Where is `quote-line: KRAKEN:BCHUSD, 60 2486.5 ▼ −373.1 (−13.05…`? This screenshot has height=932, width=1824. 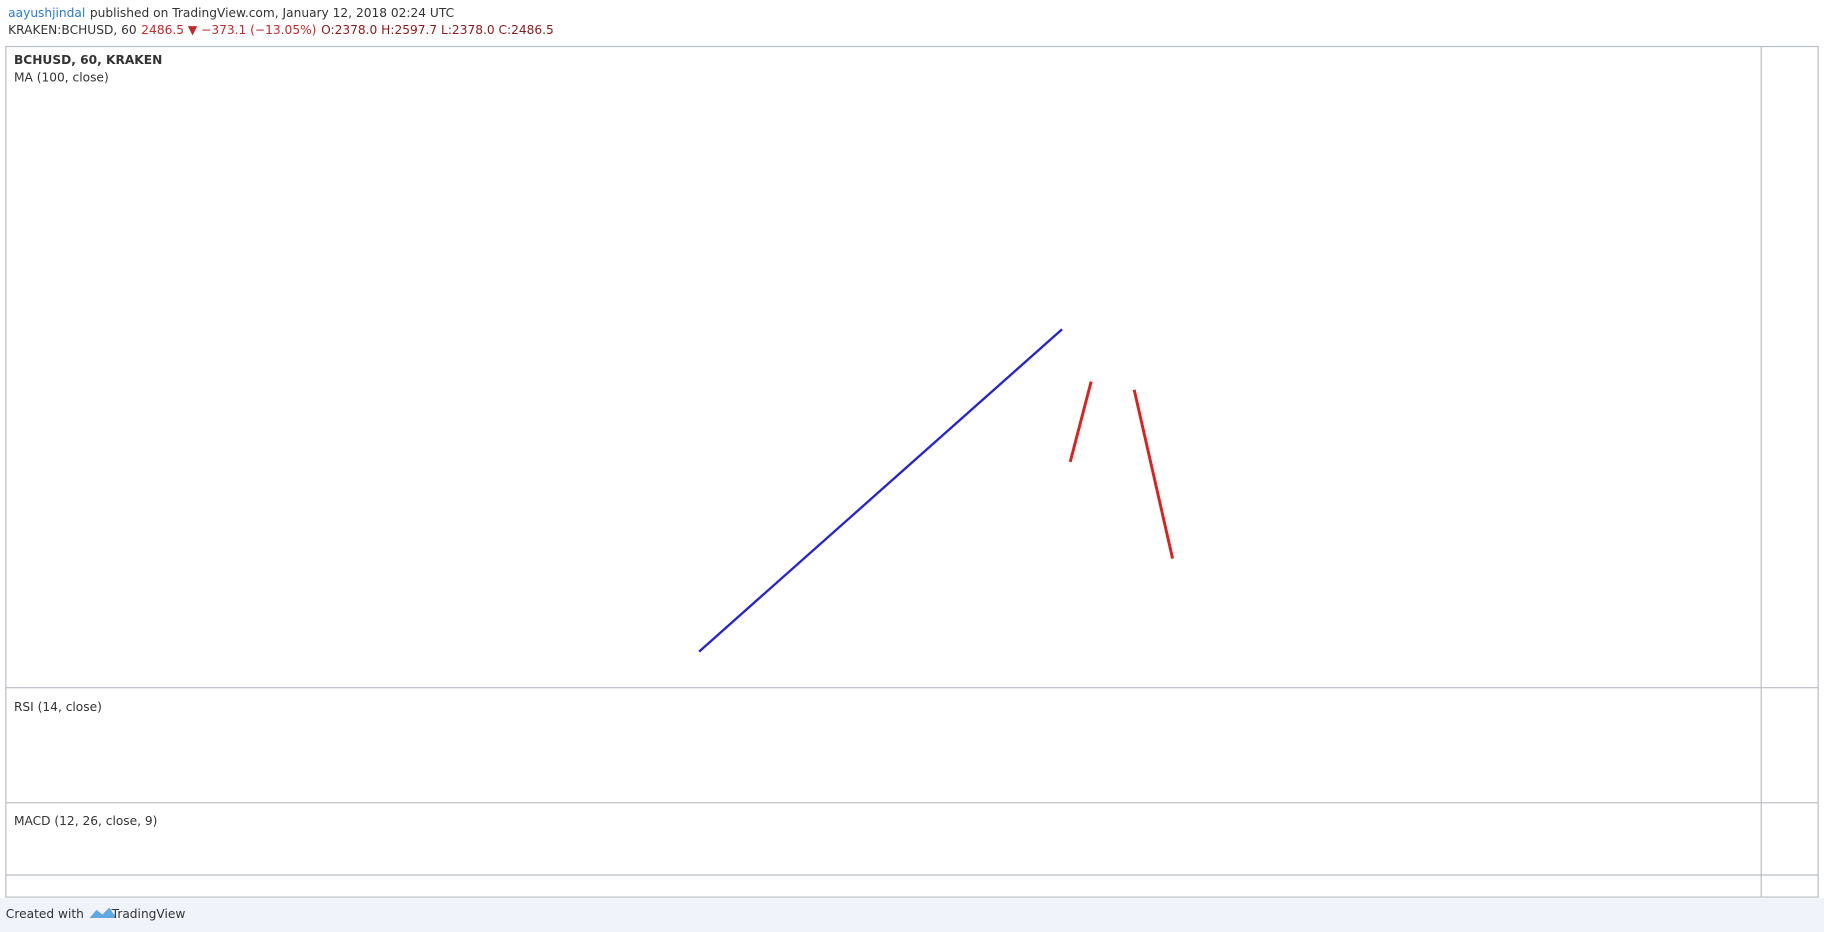 quote-line: KRAKEN:BCHUSD, 60 2486.5 ▼ −373.1 (−13.05… is located at coordinates (281, 30).